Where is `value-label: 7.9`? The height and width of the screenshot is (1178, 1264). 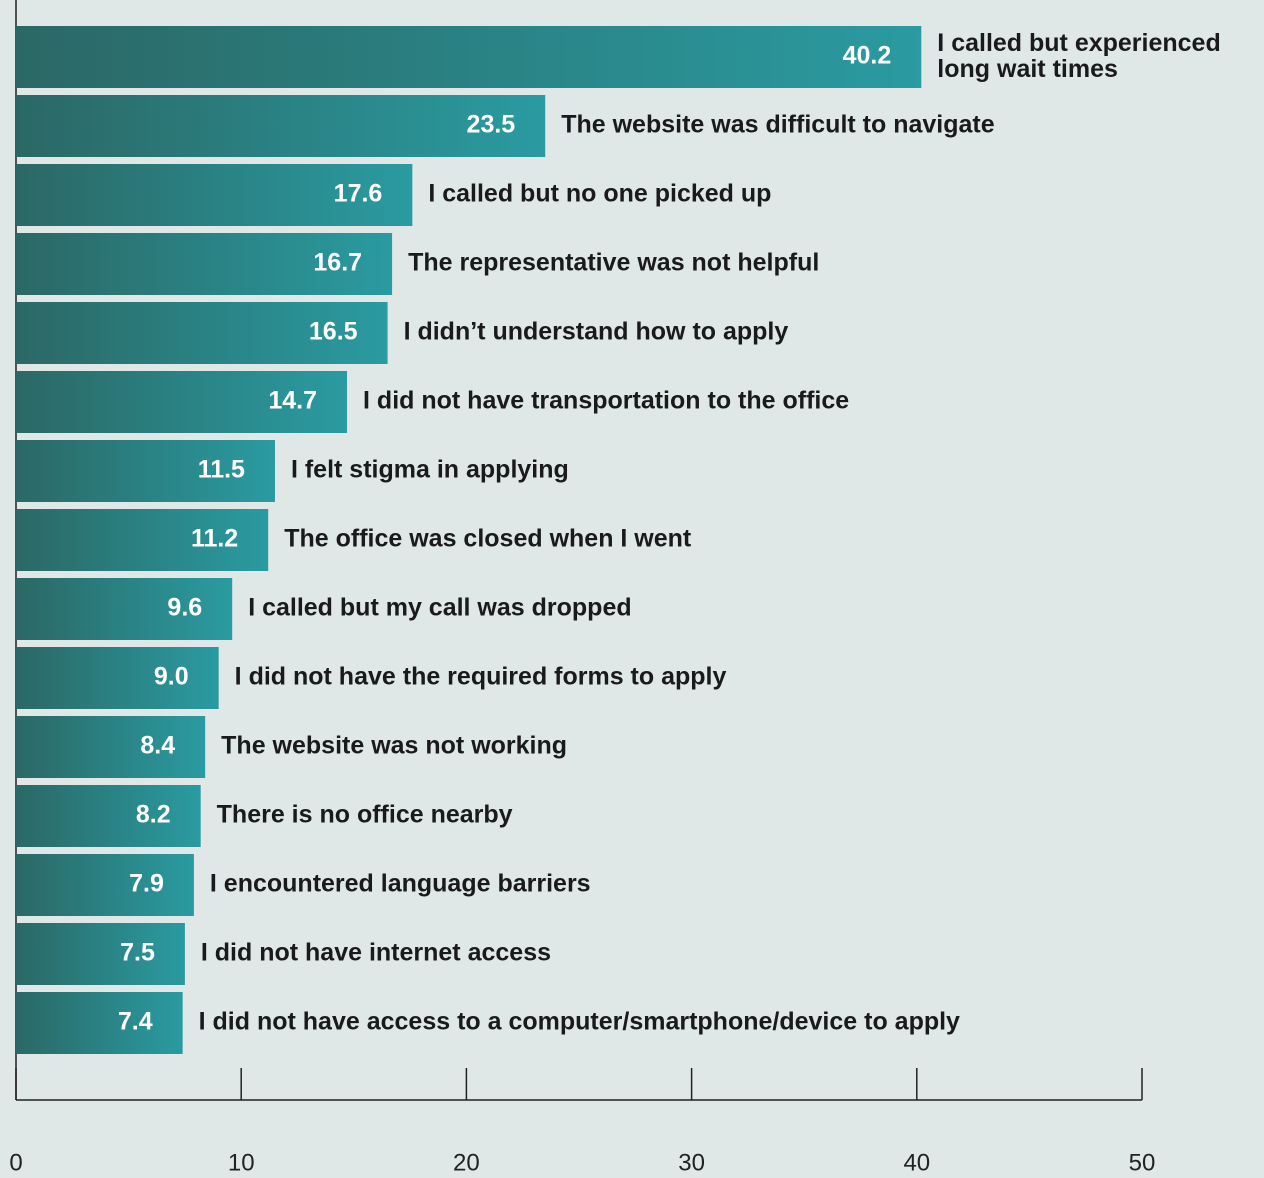
value-label: 7.9 is located at coordinates (146, 884).